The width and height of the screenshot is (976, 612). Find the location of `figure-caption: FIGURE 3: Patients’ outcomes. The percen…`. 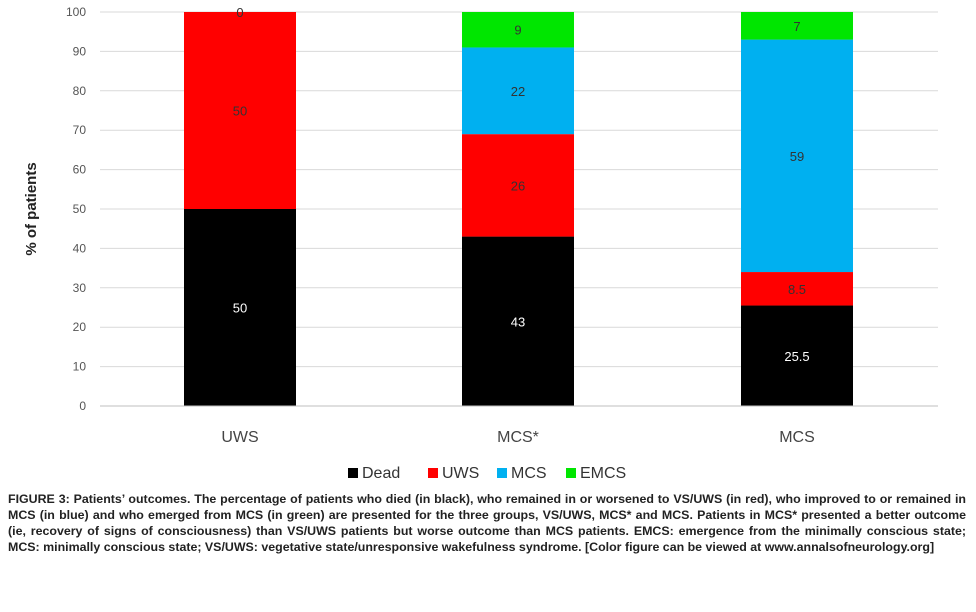

figure-caption: FIGURE 3: Patients’ outcomes. The percen… is located at coordinates (487, 523).